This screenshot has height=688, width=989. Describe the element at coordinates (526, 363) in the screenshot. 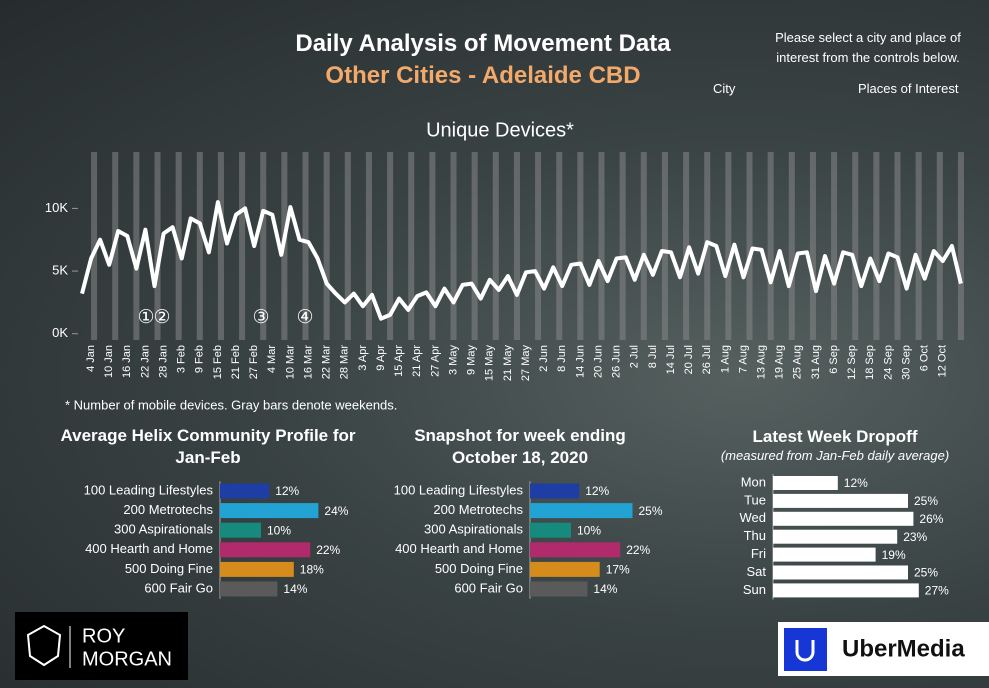

I see `x-tick-label: 27 May` at that location.